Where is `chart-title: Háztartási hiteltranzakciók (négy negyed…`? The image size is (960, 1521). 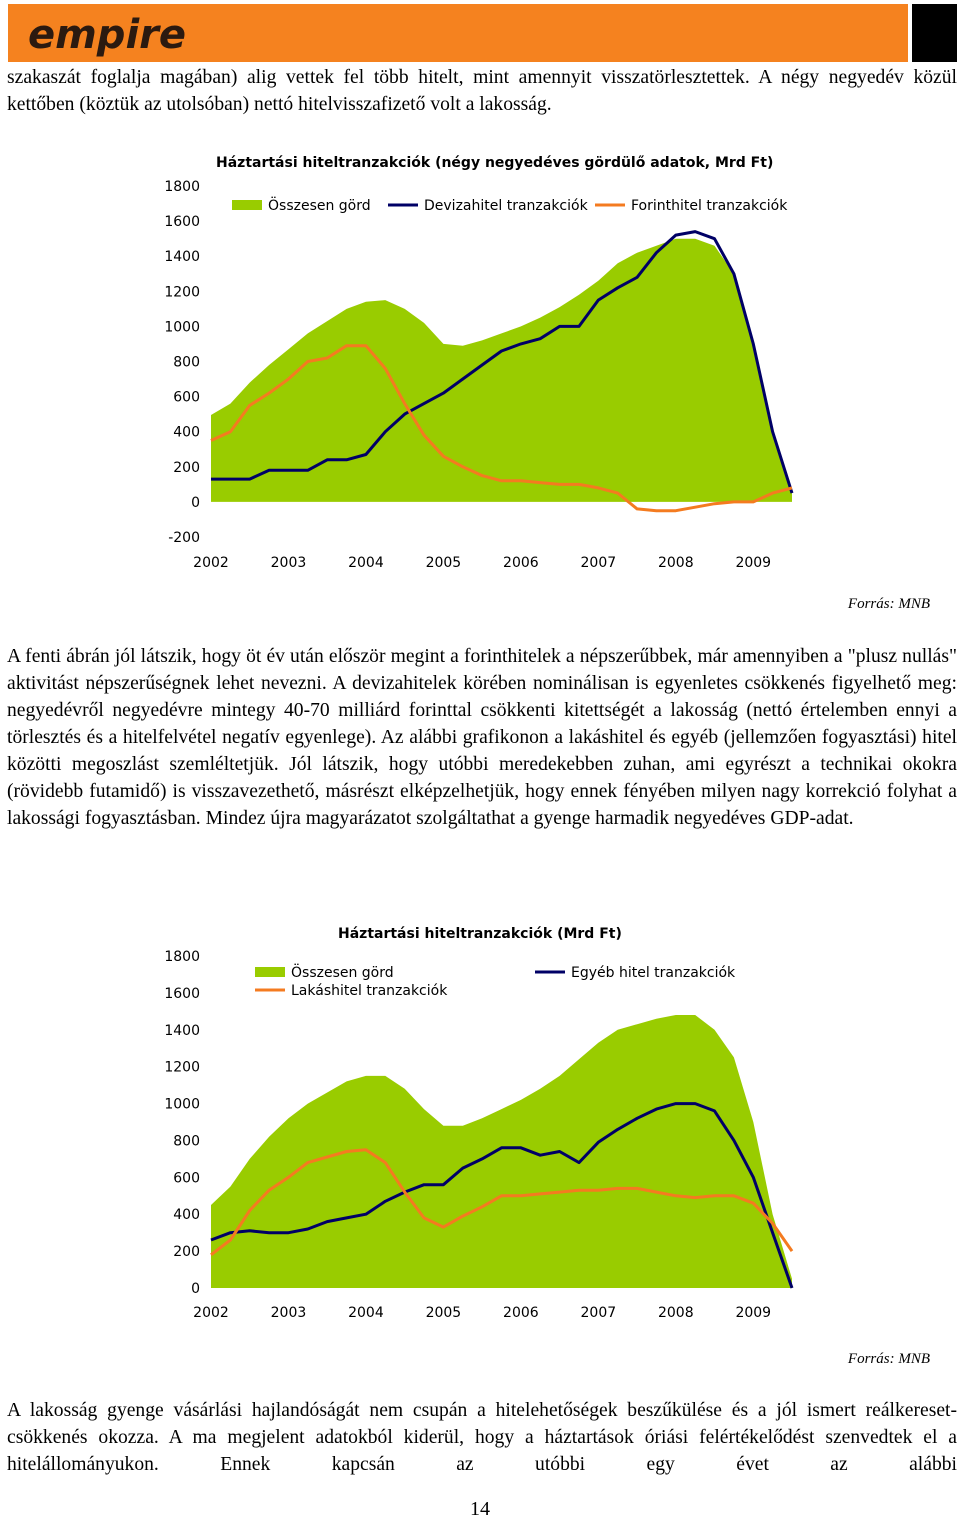
chart-title: Háztartási hiteltranzakciók (négy negyed… is located at coordinates (494, 163).